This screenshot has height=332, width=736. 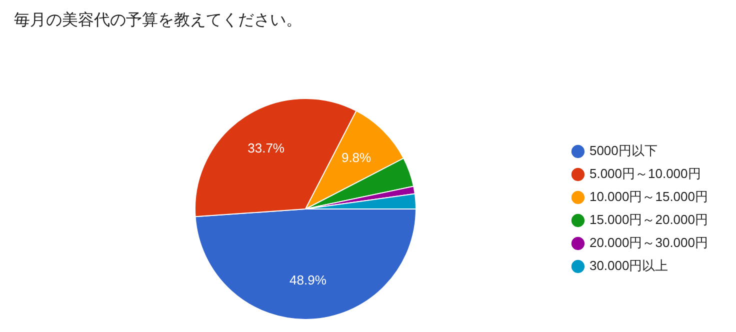 What do you see at coordinates (648, 220) in the screenshot?
I see `legend-label: 15.000円～20.000円` at bounding box center [648, 220].